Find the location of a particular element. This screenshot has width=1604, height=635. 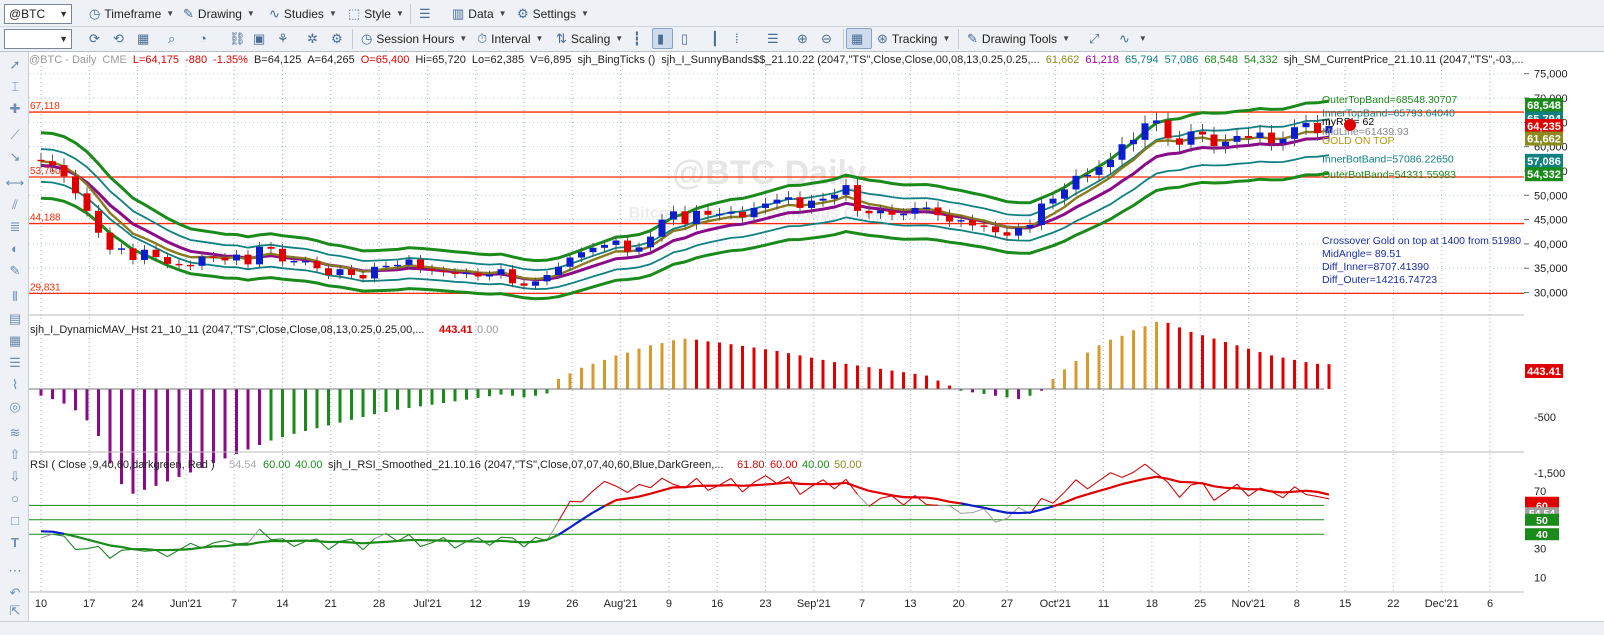

search-icon: ⌕ is located at coordinates (172, 38).